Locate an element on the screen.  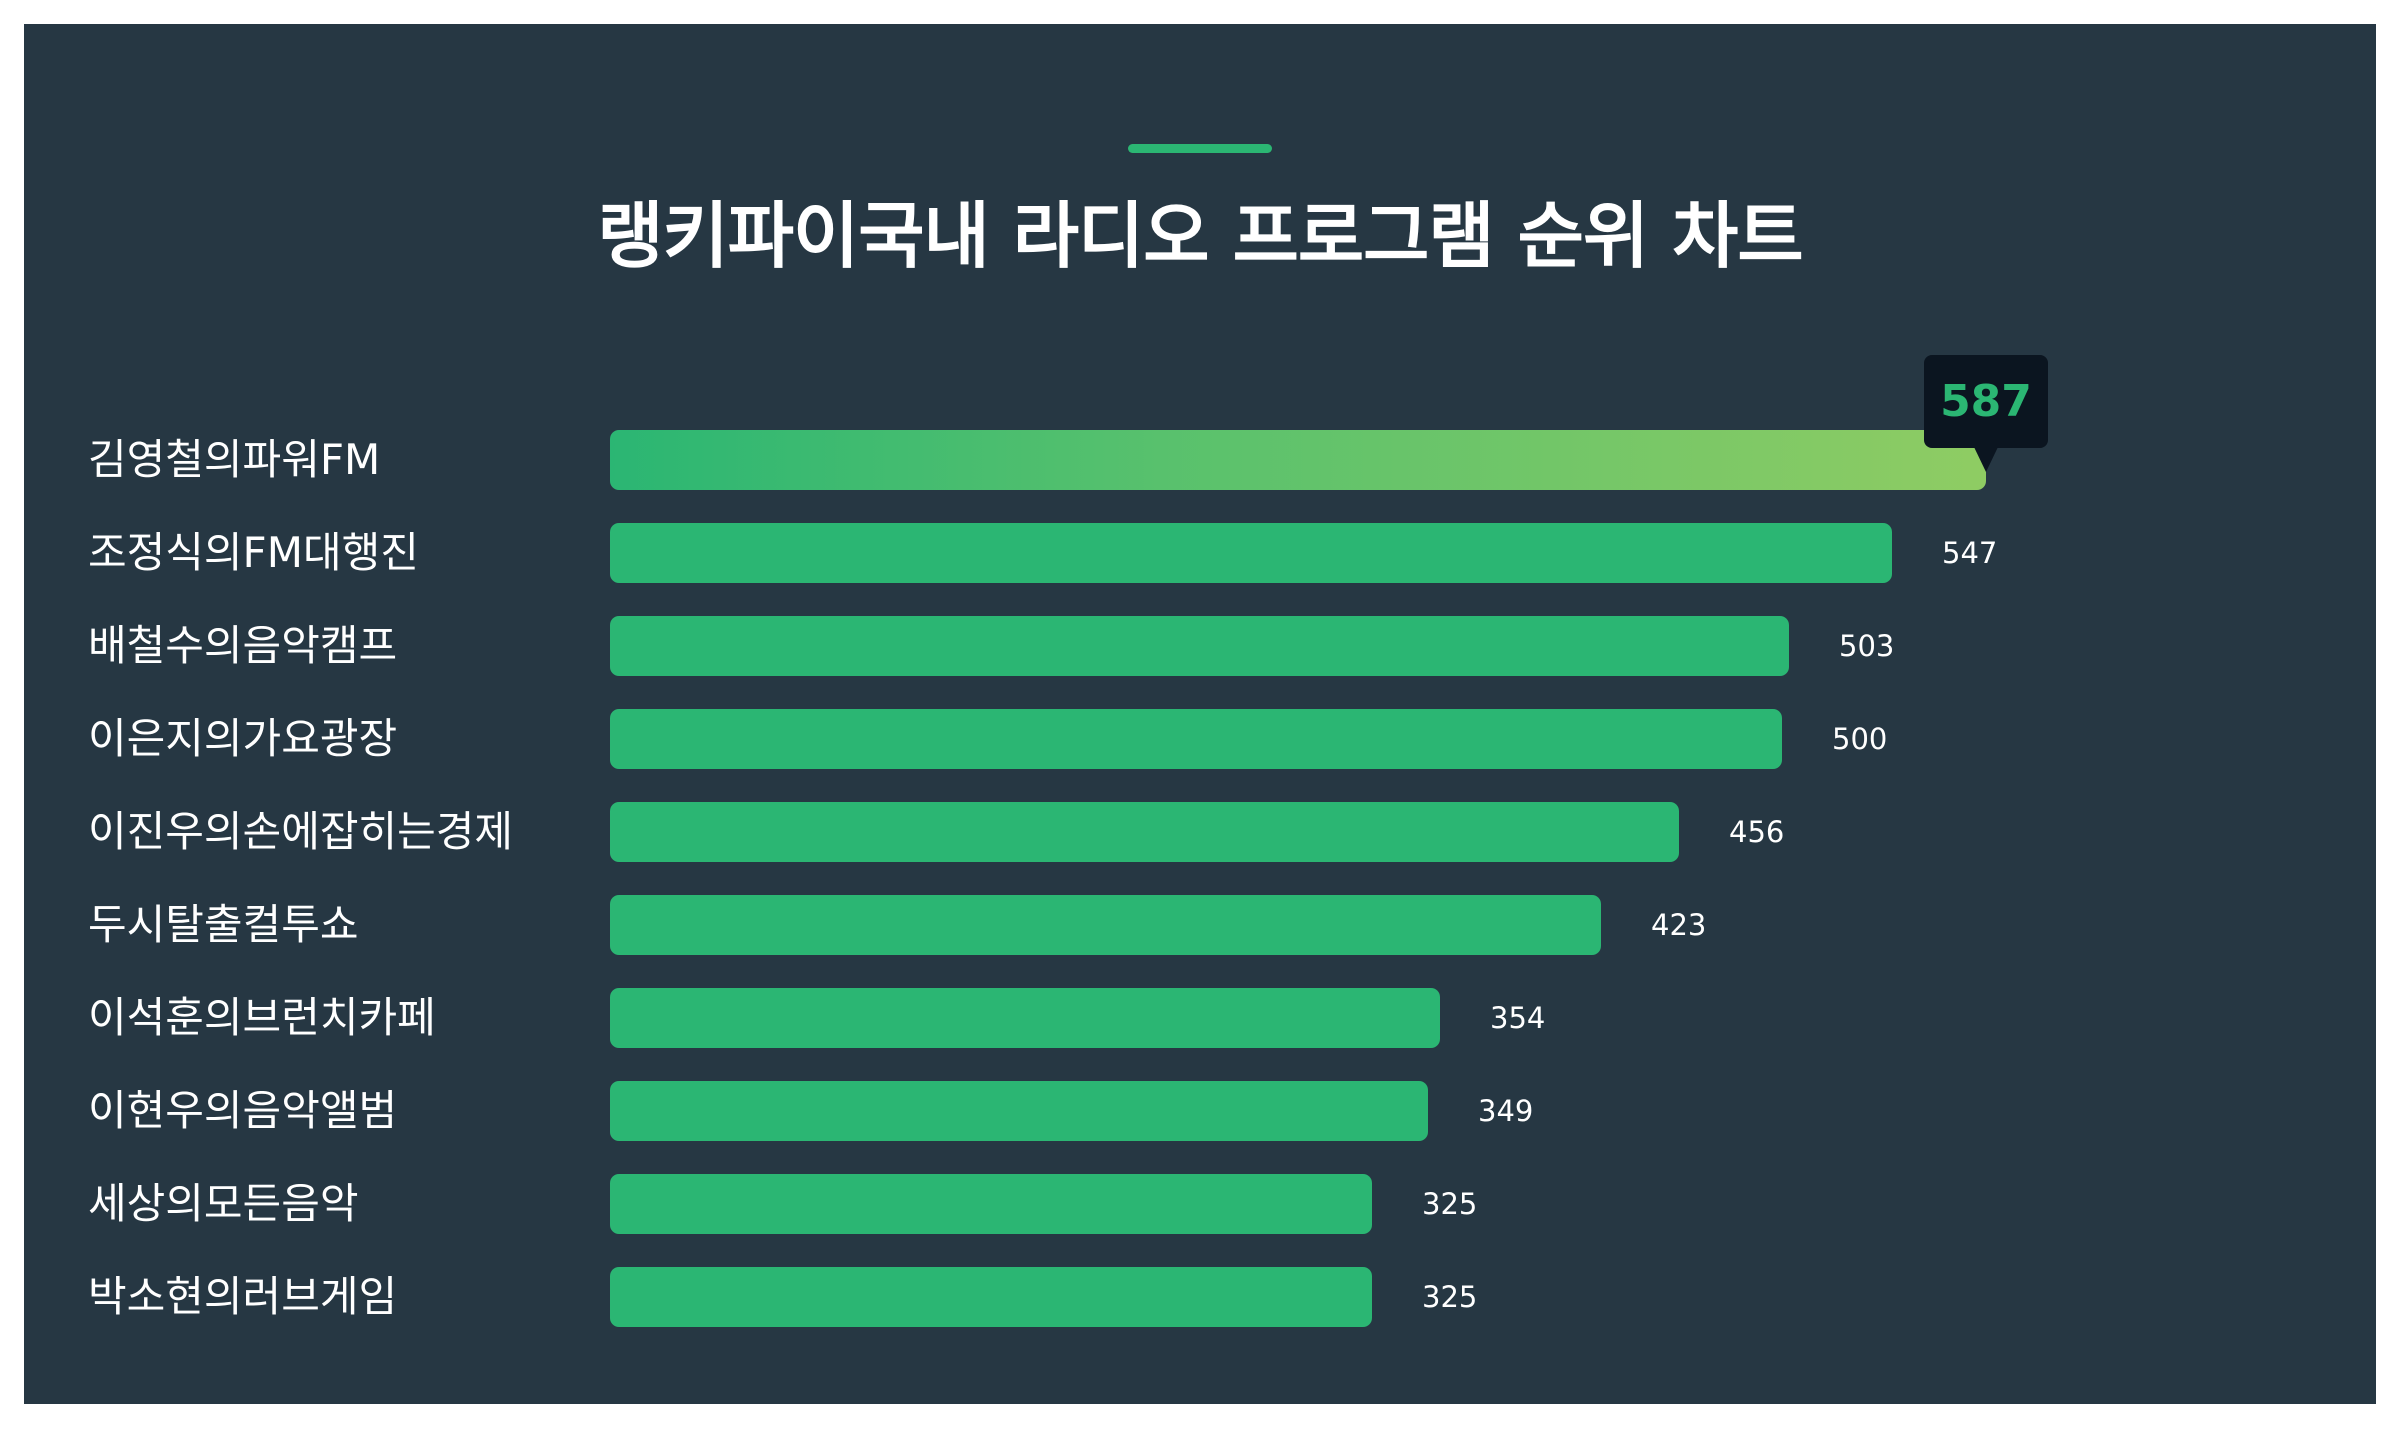
bar-row: 배철수의음악캠프 503 is located at coordinates (1200, 646).